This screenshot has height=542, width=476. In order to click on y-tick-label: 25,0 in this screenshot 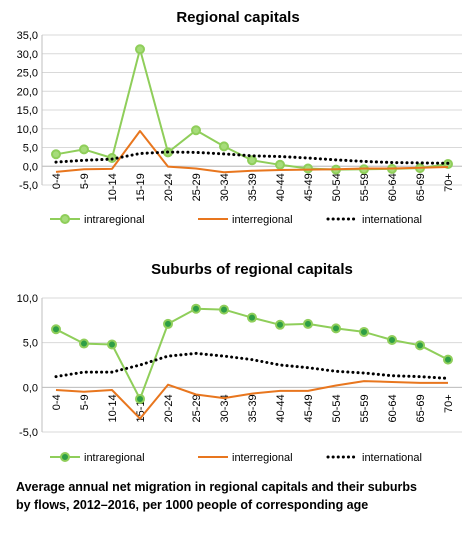, I will do `click(27, 74)`.